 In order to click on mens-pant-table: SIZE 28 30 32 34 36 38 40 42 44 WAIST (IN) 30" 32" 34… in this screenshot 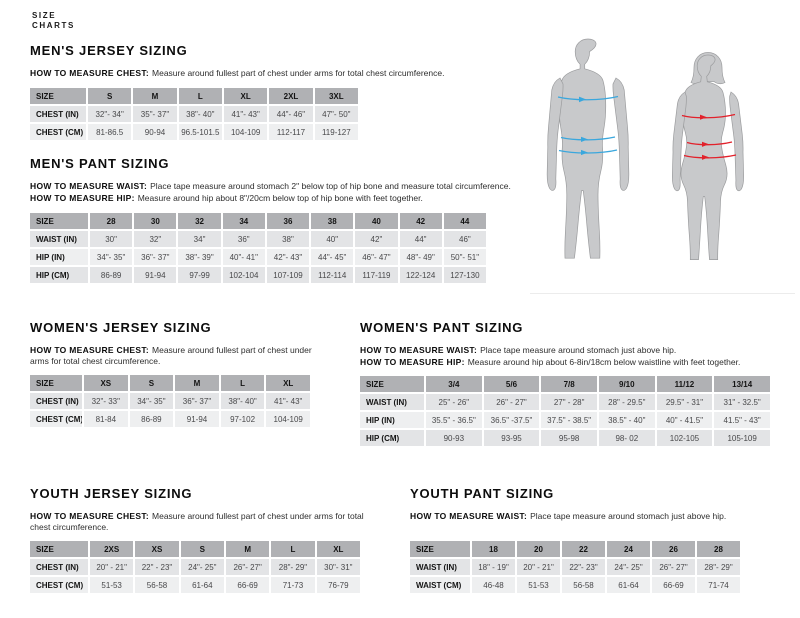, I will do `click(259, 249)`.